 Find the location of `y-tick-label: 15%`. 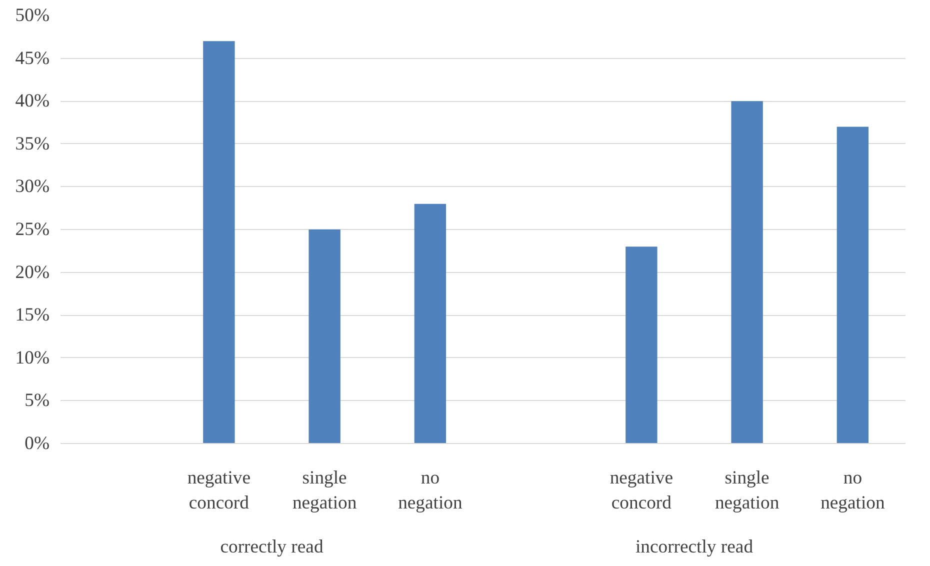

y-tick-label: 15% is located at coordinates (32, 315).